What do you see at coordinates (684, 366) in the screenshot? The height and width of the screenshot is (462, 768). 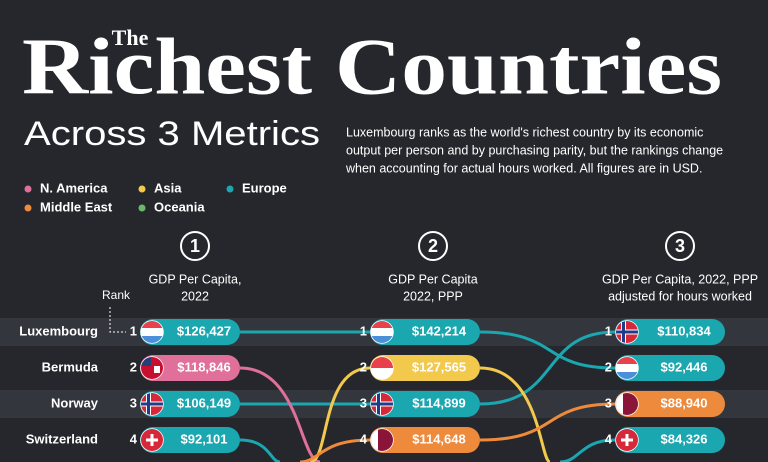 I see `value-label: $92,446` at bounding box center [684, 366].